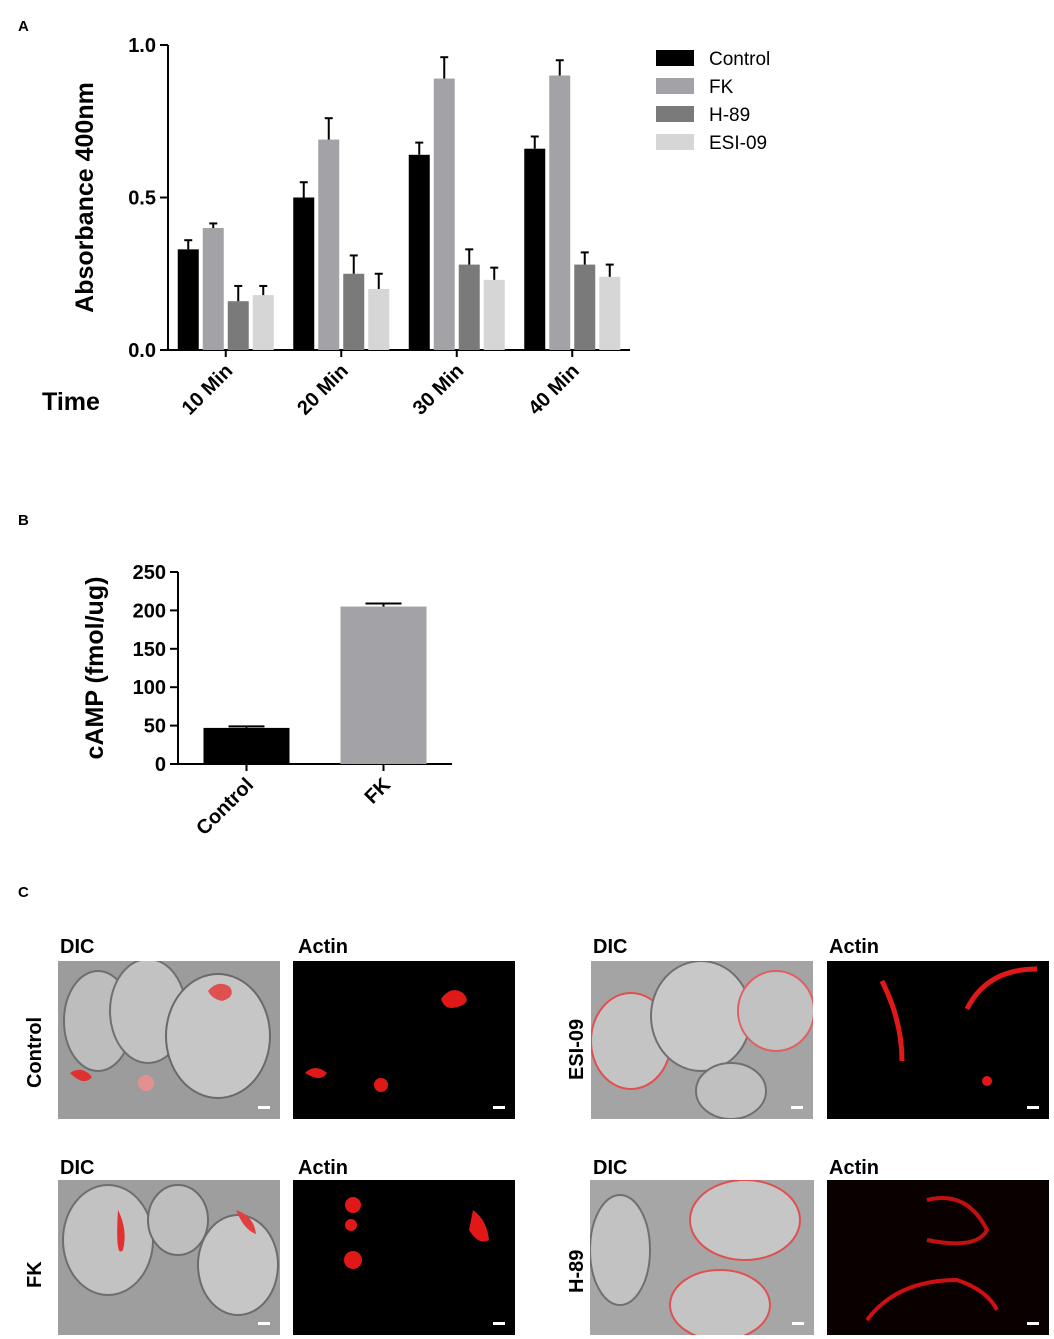 This screenshot has height=1339, width=1054. What do you see at coordinates (149, 688) in the screenshot?
I see `y-tick-label: 100` at bounding box center [149, 688].